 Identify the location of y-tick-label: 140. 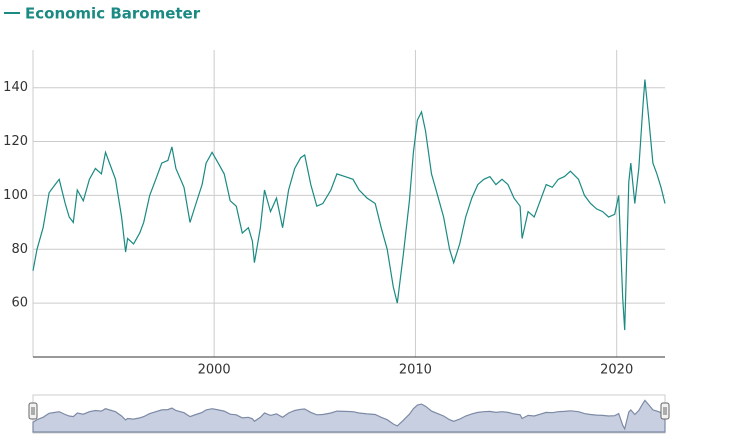
(15, 87).